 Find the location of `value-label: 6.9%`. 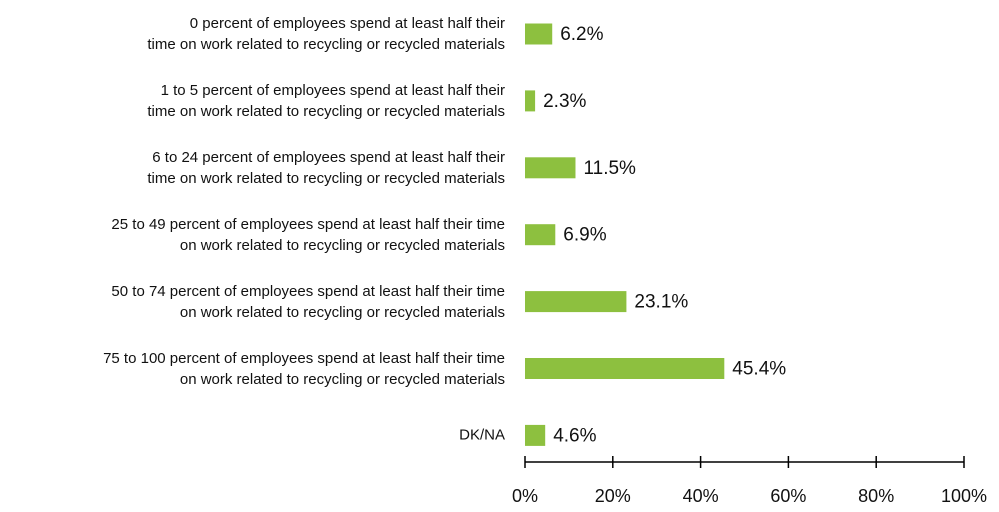

value-label: 6.9% is located at coordinates (584, 235).